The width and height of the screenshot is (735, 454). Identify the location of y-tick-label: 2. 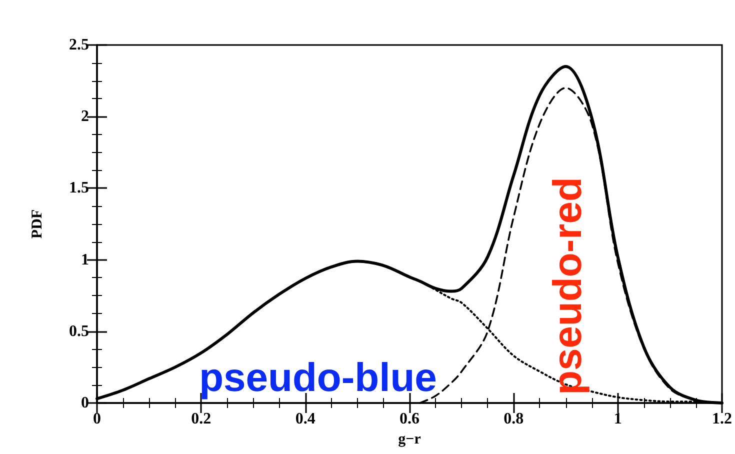
(85, 117).